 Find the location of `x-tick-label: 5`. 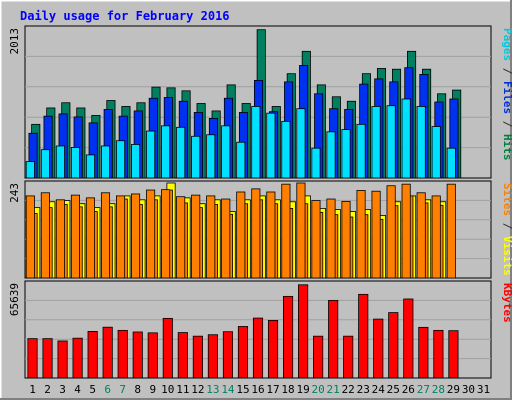

x-tick-label: 5 is located at coordinates (92, 389).